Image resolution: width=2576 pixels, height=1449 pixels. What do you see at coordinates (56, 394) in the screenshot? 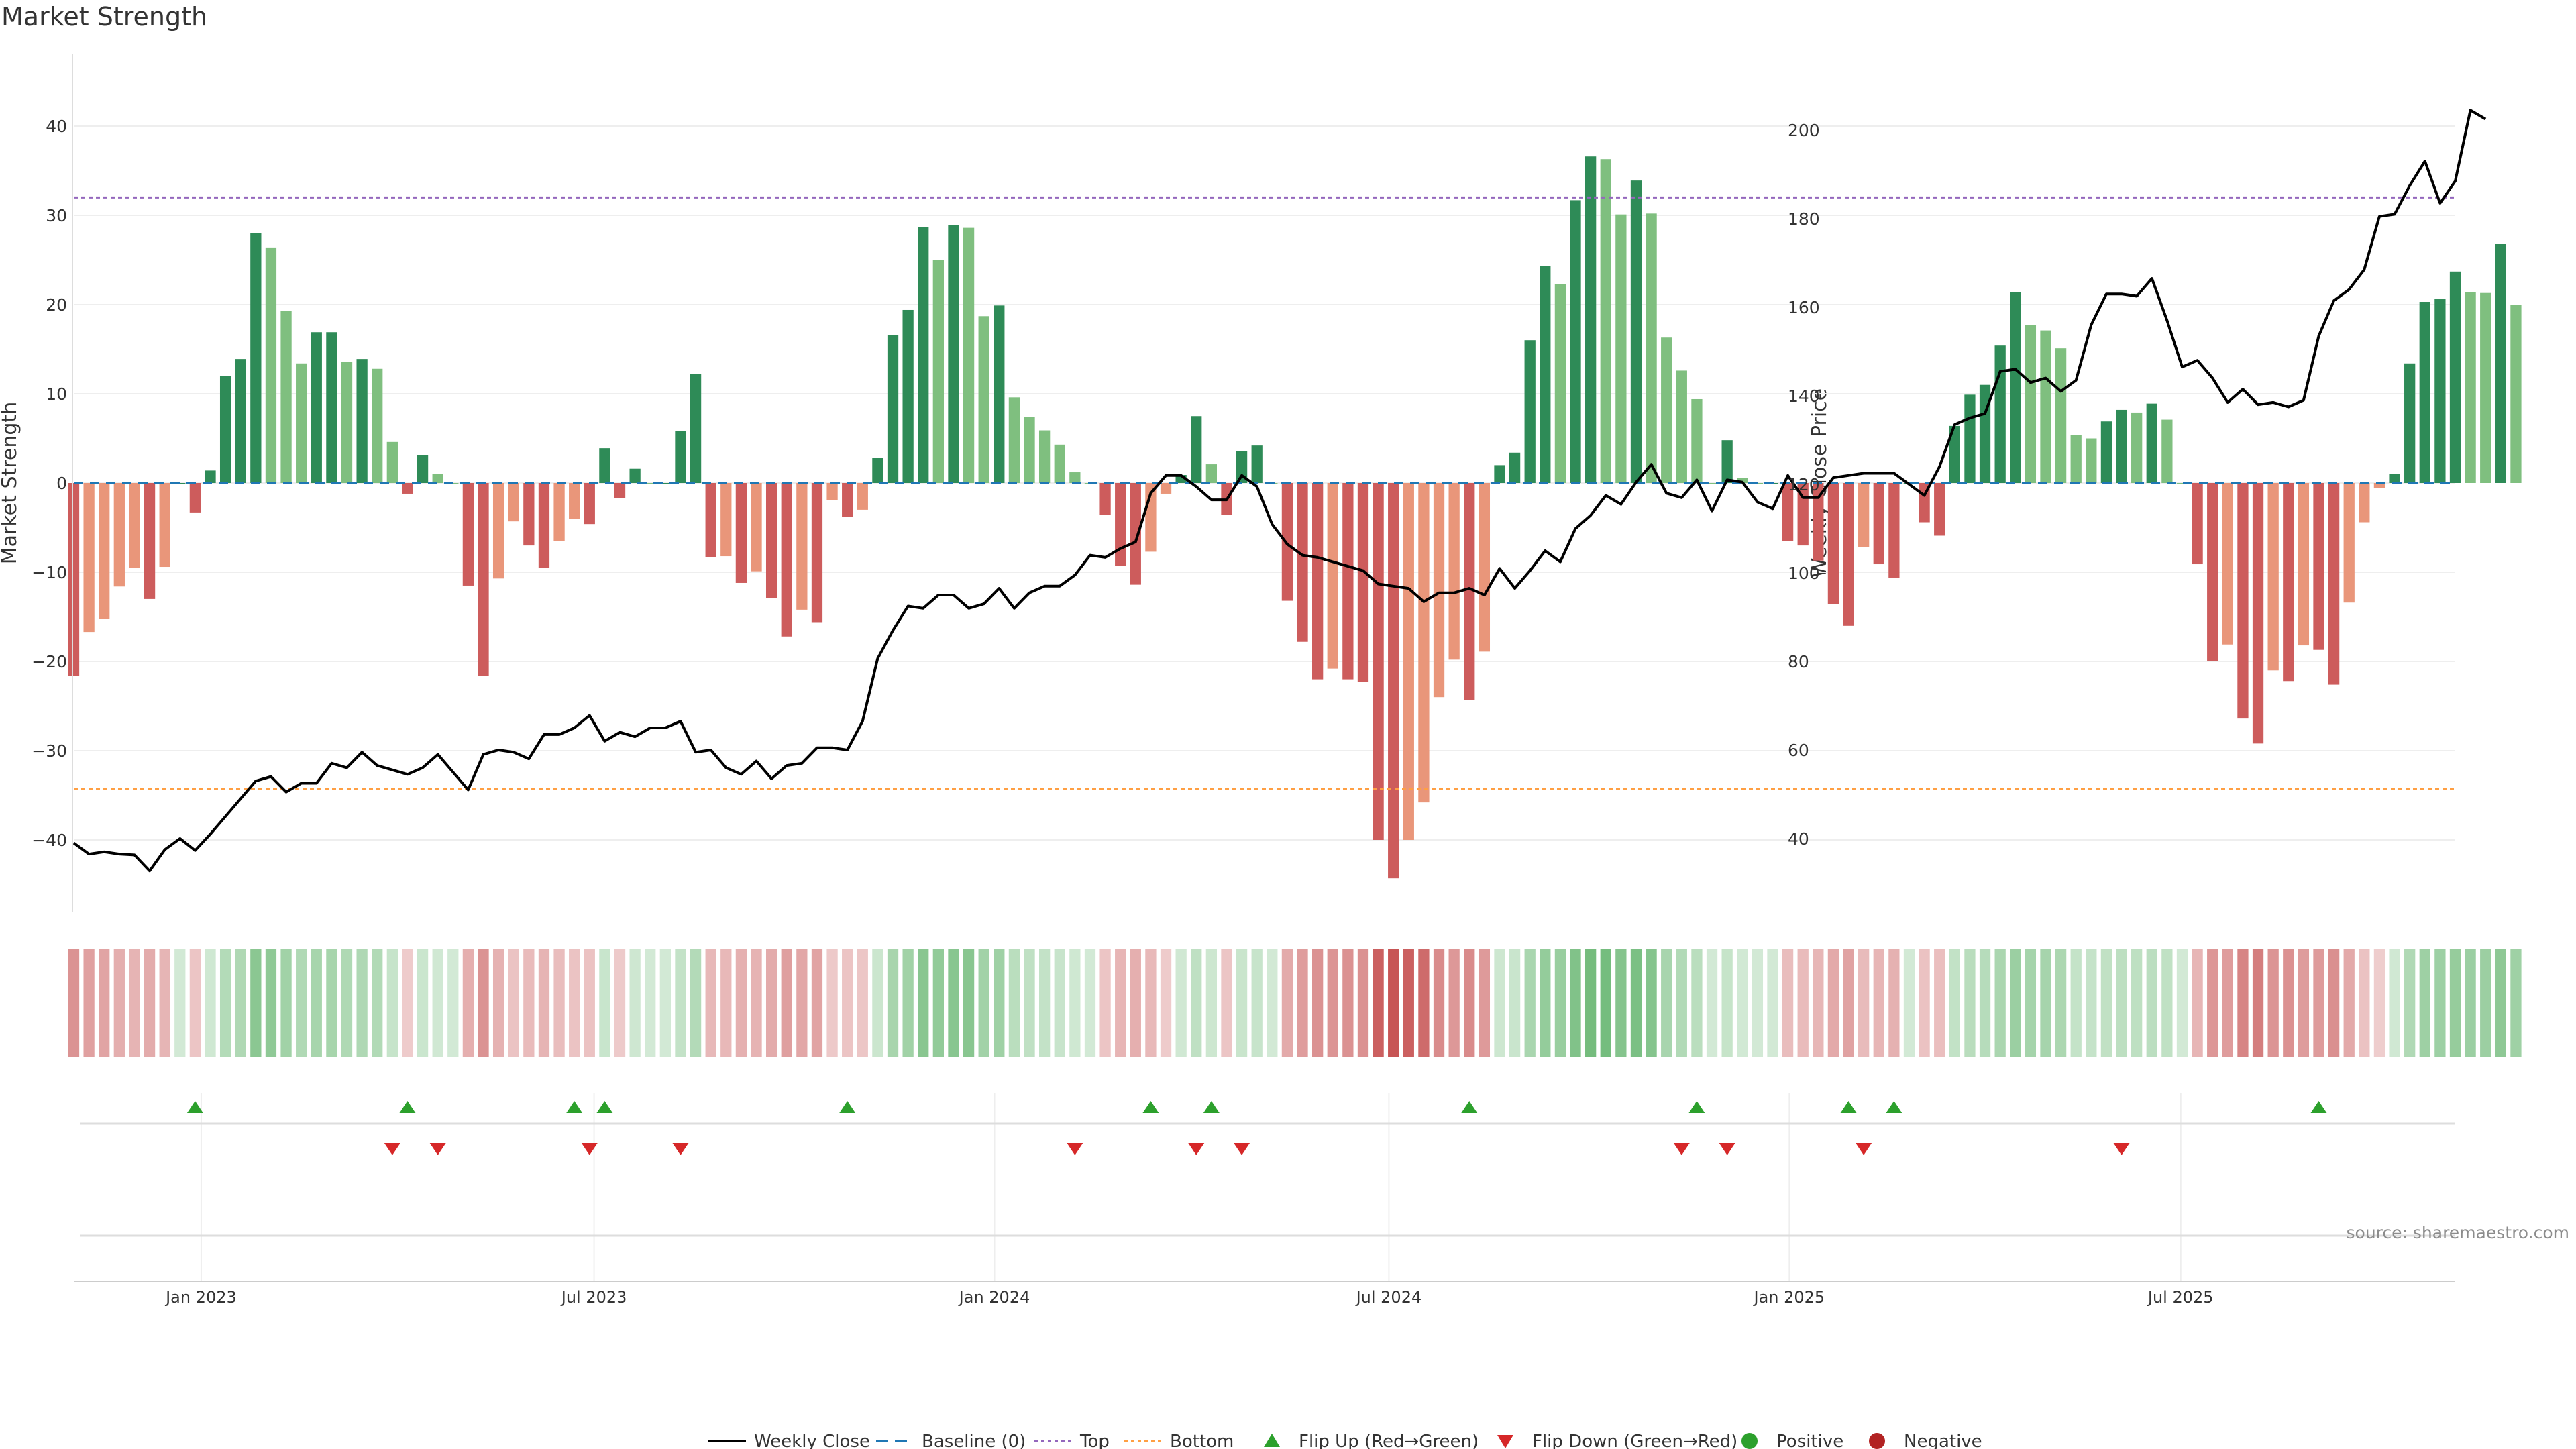
I see `y-tick-label: 10` at bounding box center [56, 394].